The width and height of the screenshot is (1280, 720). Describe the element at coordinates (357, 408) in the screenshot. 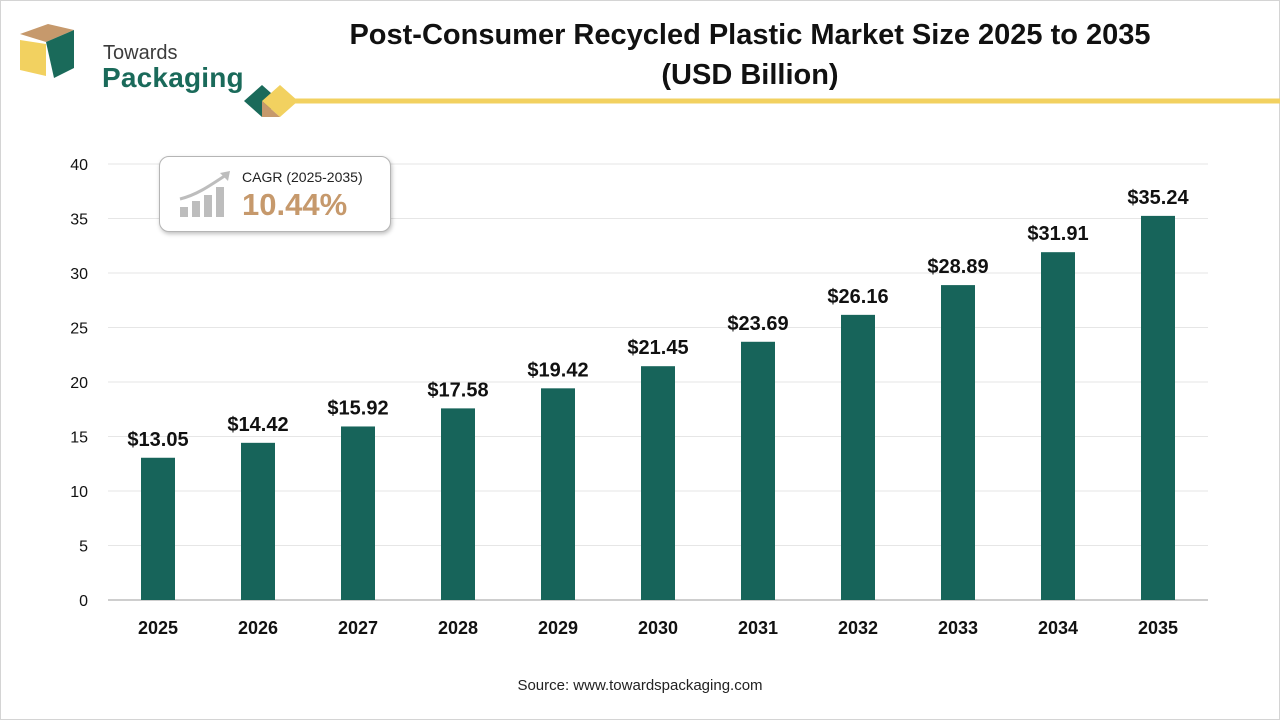

I see `data-label: $15.92` at that location.